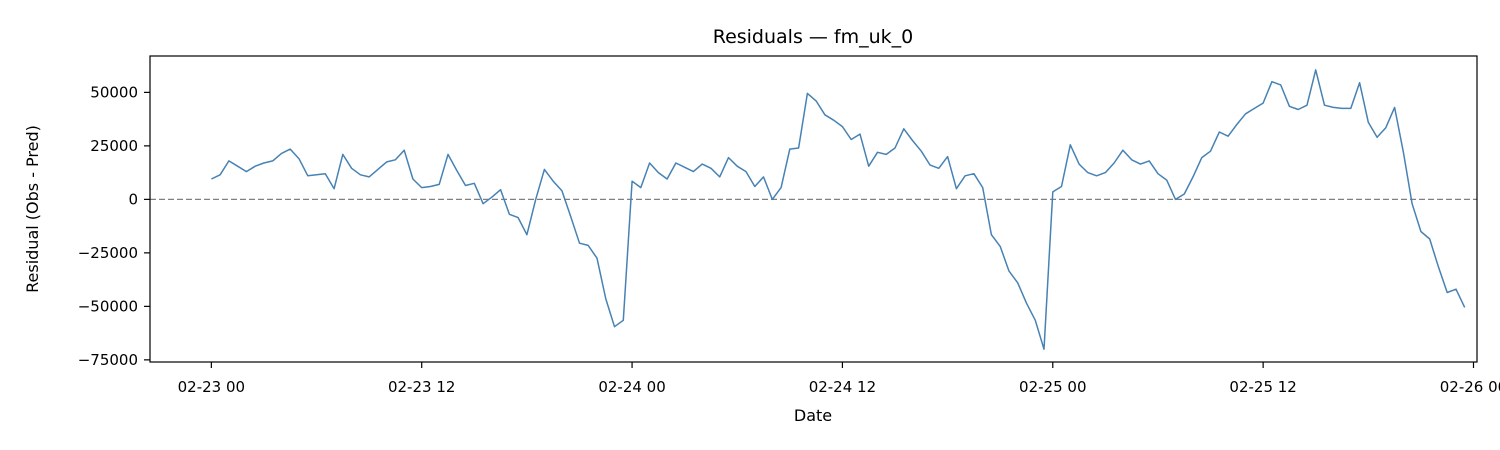  I want to click on x-tick-label: 02-23 00, so click(211, 387).